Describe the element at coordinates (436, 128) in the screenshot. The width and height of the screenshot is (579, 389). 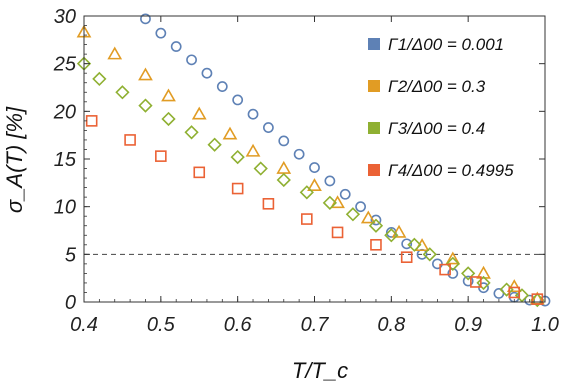
I see `legend-label: Γ3/Δ00 = 0.4` at that location.